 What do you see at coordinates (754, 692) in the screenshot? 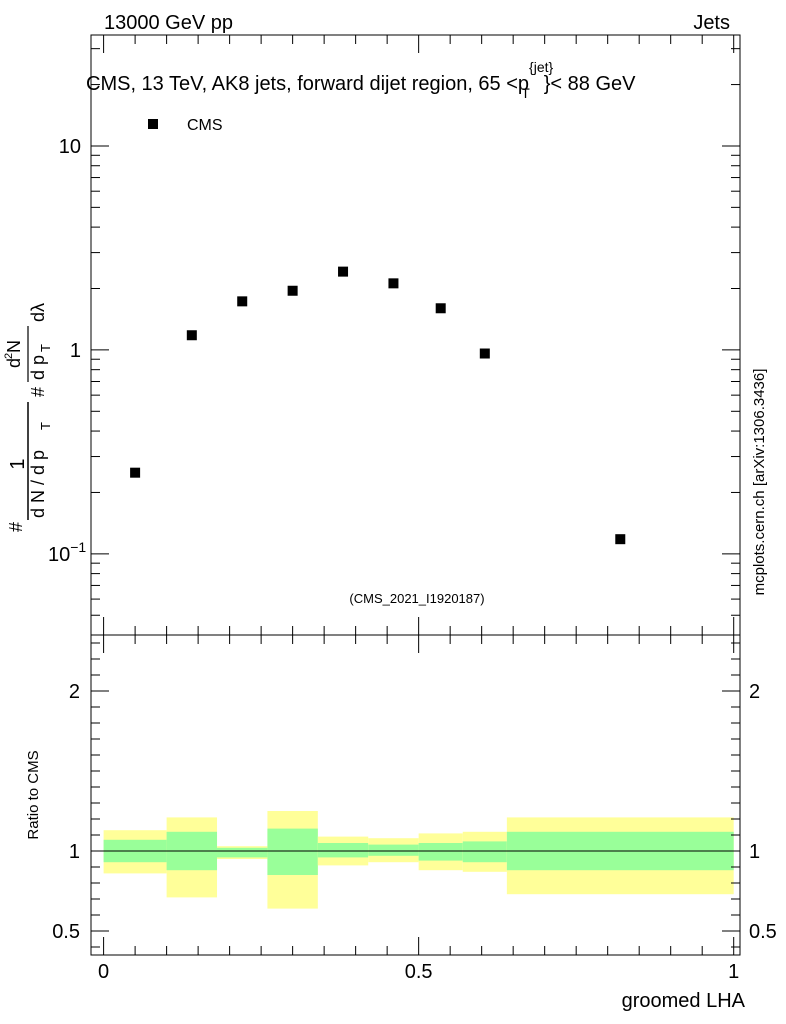
I see `ratio-y-tick-label-right: 2` at bounding box center [754, 692].